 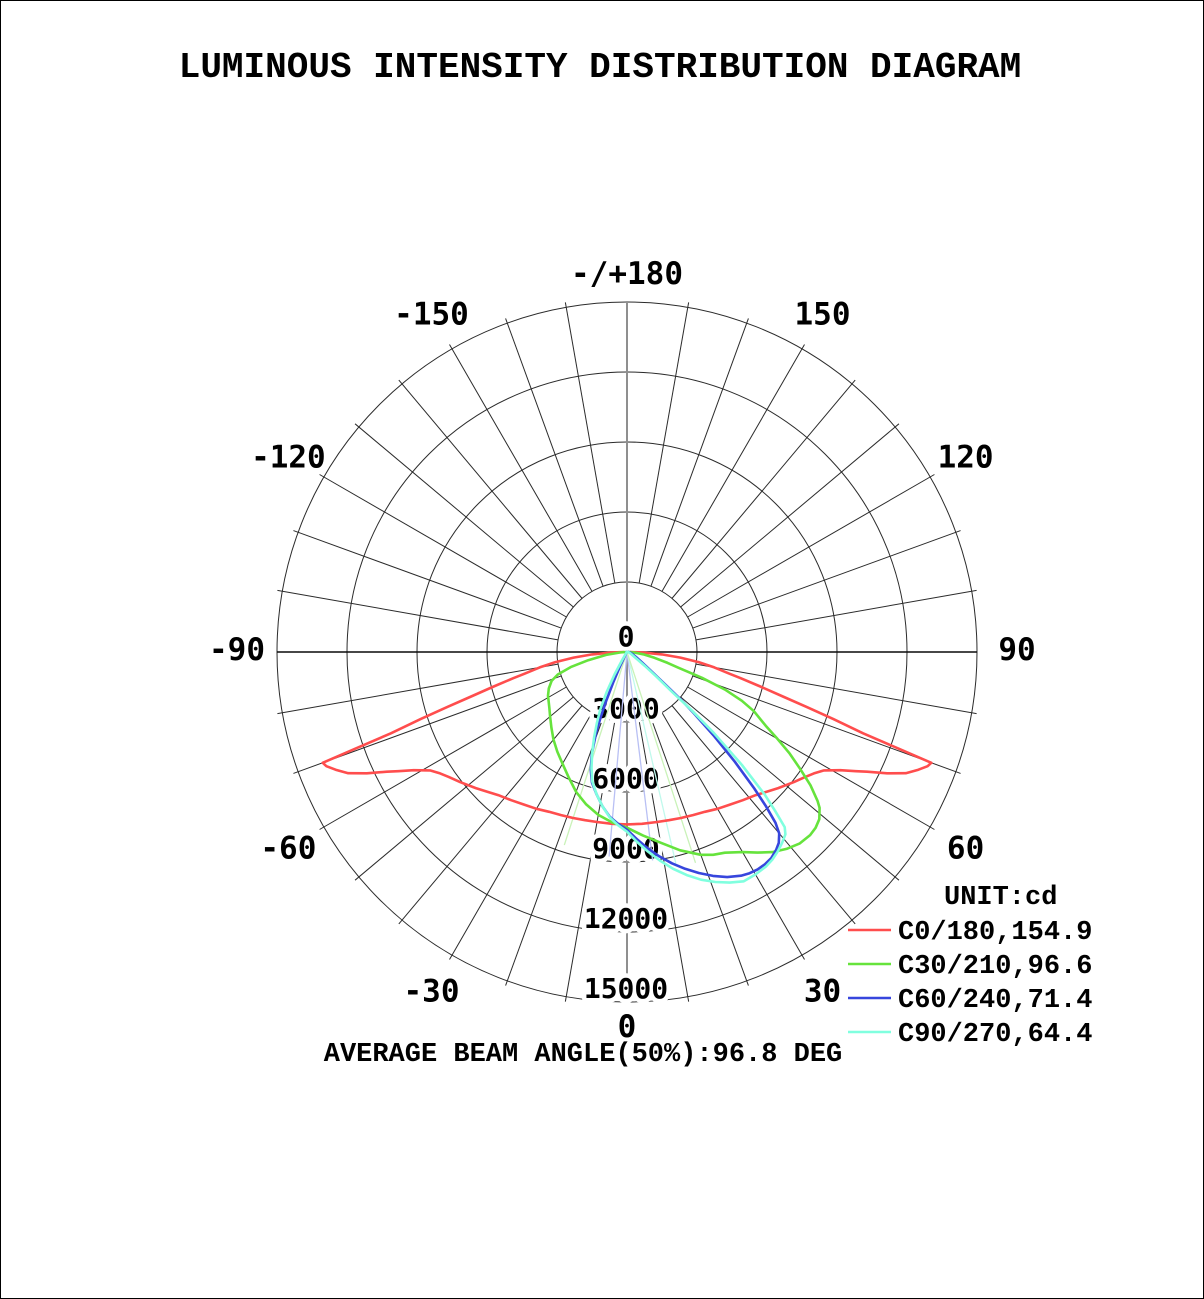 I want to click on angle-tick-label: -60, so click(x=288, y=849).